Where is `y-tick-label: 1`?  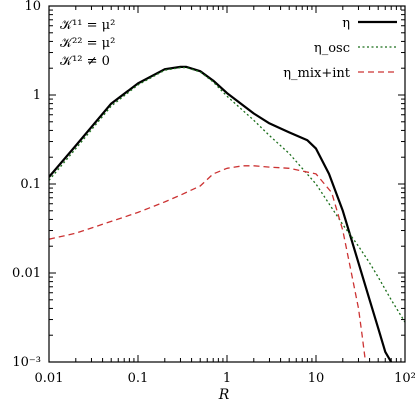 y-tick-label: 1 is located at coordinates (37, 95).